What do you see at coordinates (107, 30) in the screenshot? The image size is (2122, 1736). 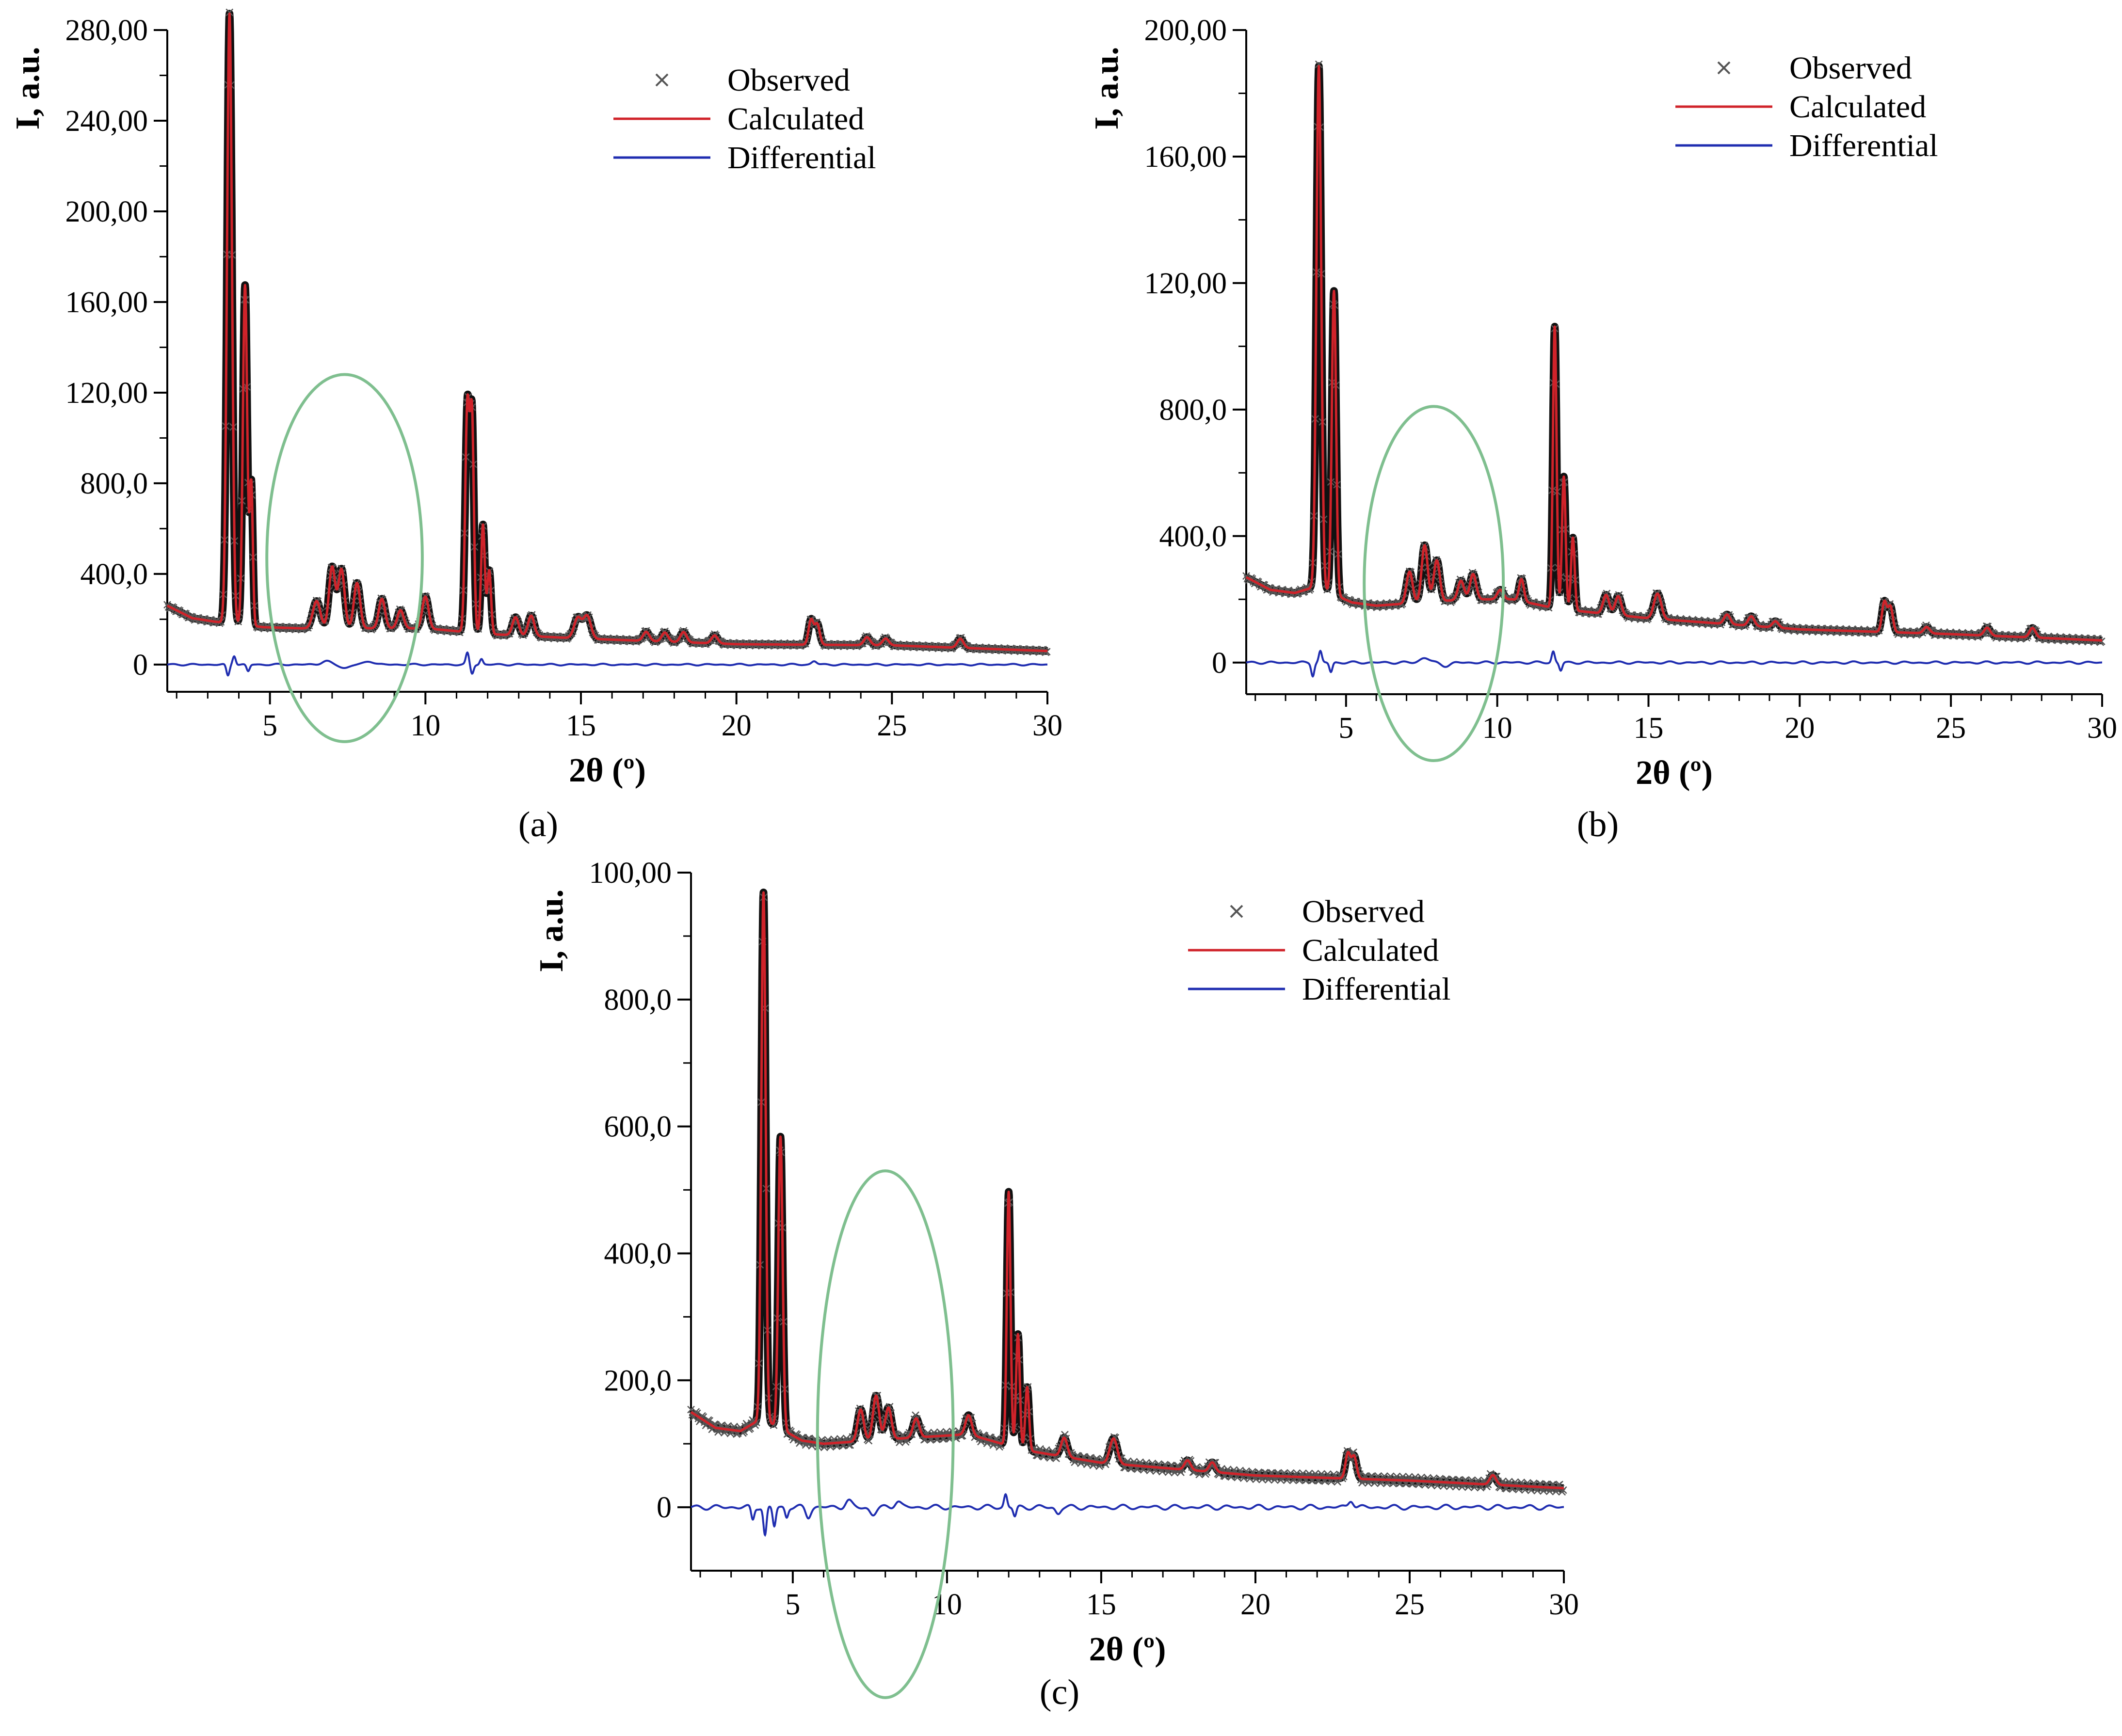 I see `y-tick-label: 280,00` at bounding box center [107, 30].